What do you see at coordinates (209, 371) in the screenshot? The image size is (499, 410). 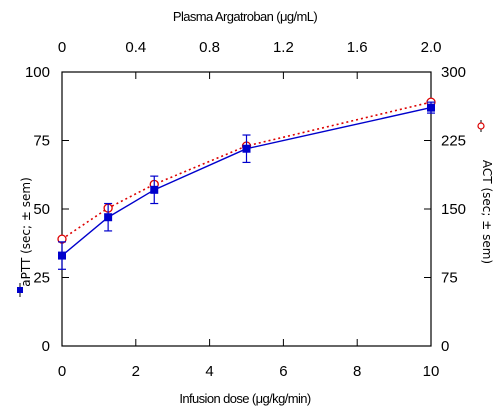 I see `x-tick-label: 4` at bounding box center [209, 371].